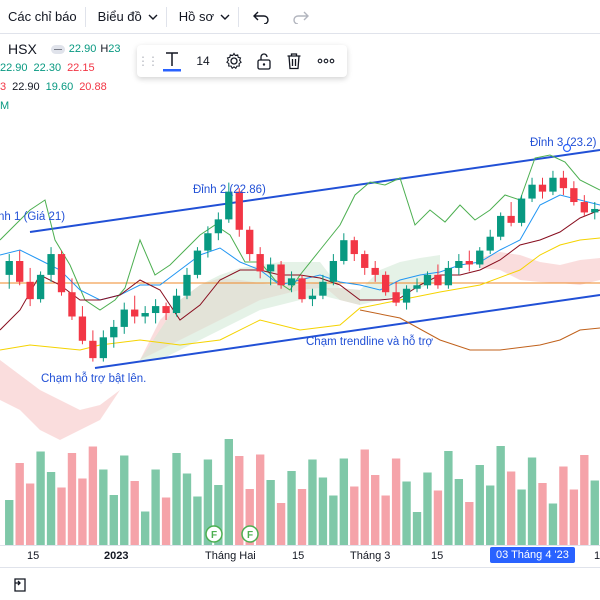 The image size is (600, 600). Describe the element at coordinates (104, 49) in the screenshot. I see `legend-high-label: H` at that location.